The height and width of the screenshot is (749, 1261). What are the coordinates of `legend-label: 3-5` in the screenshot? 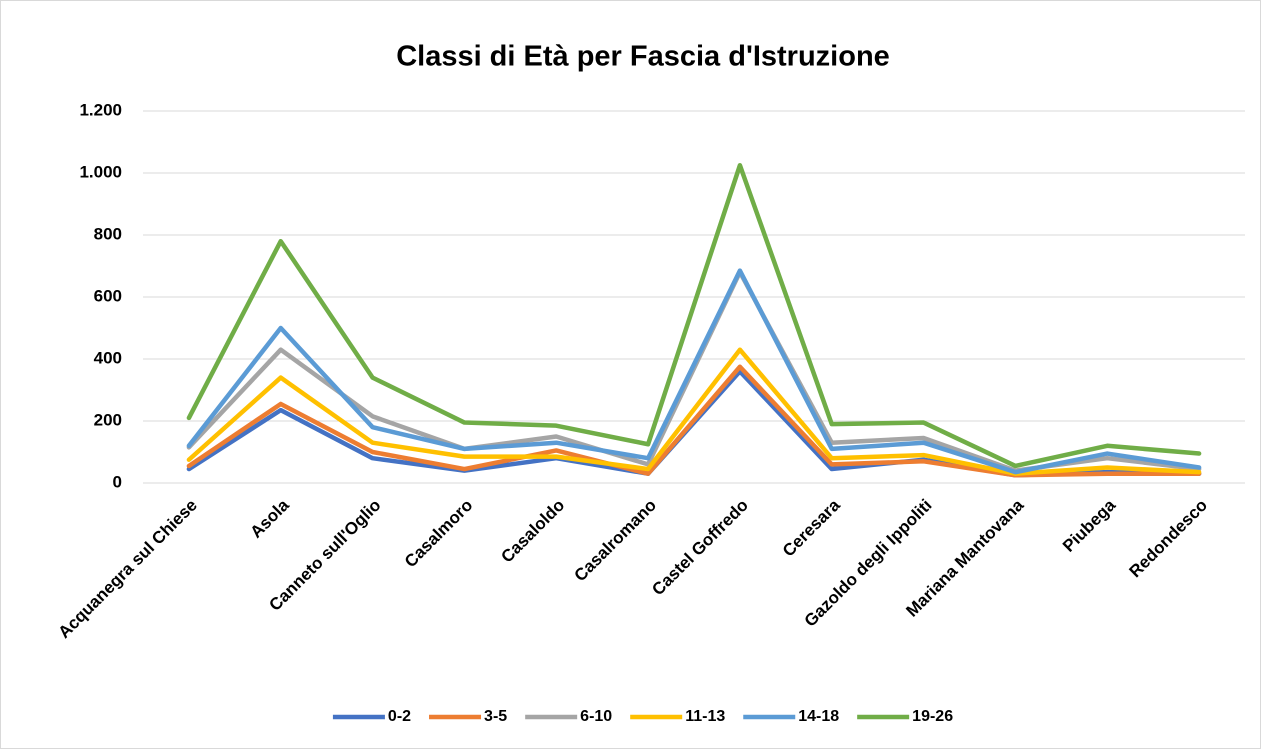 It's located at (495, 716).